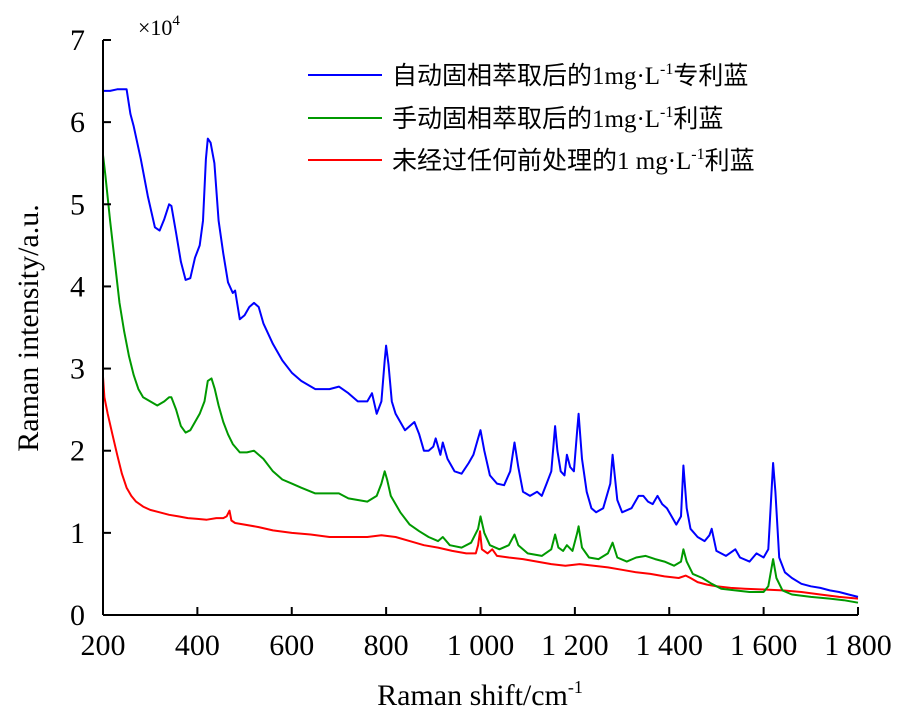 This screenshot has height=728, width=900. What do you see at coordinates (77, 204) in the screenshot?
I see `y-tick-label: 5` at bounding box center [77, 204].